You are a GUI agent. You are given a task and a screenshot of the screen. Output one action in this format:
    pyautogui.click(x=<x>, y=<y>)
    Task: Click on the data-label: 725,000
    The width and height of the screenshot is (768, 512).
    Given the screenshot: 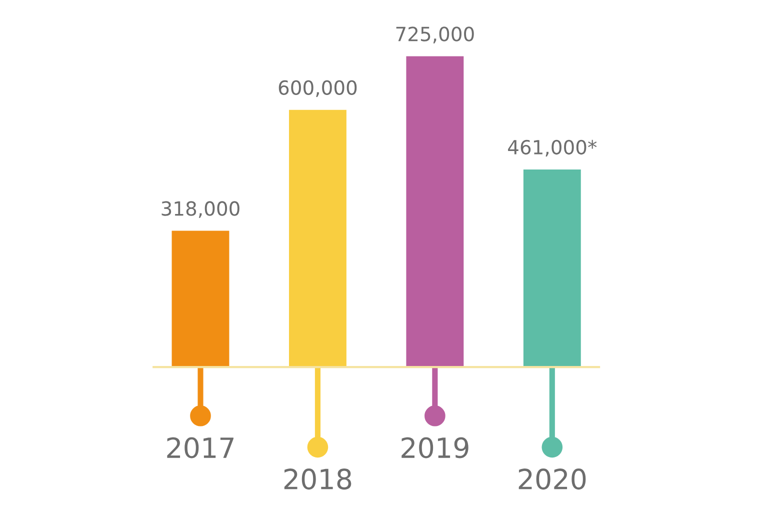 What is the action you would take?
    pyautogui.click(x=435, y=35)
    